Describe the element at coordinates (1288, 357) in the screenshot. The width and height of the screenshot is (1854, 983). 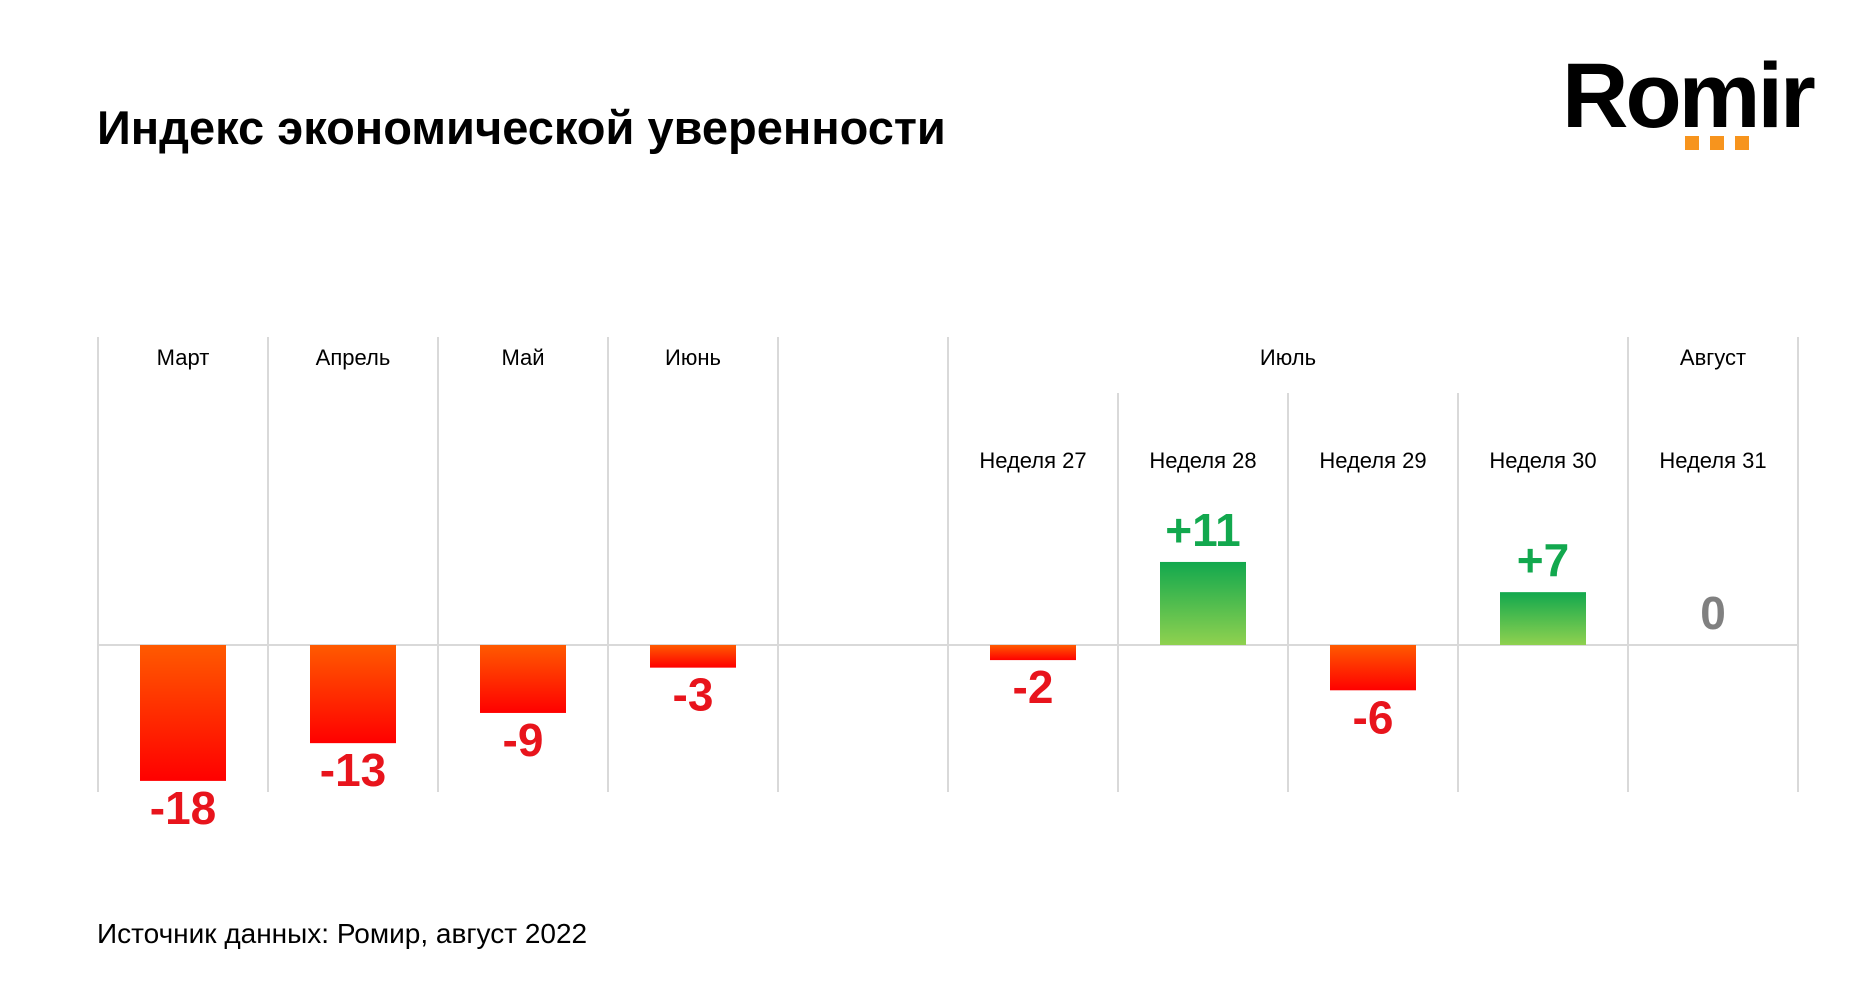
I see `month-label: Июль` at that location.